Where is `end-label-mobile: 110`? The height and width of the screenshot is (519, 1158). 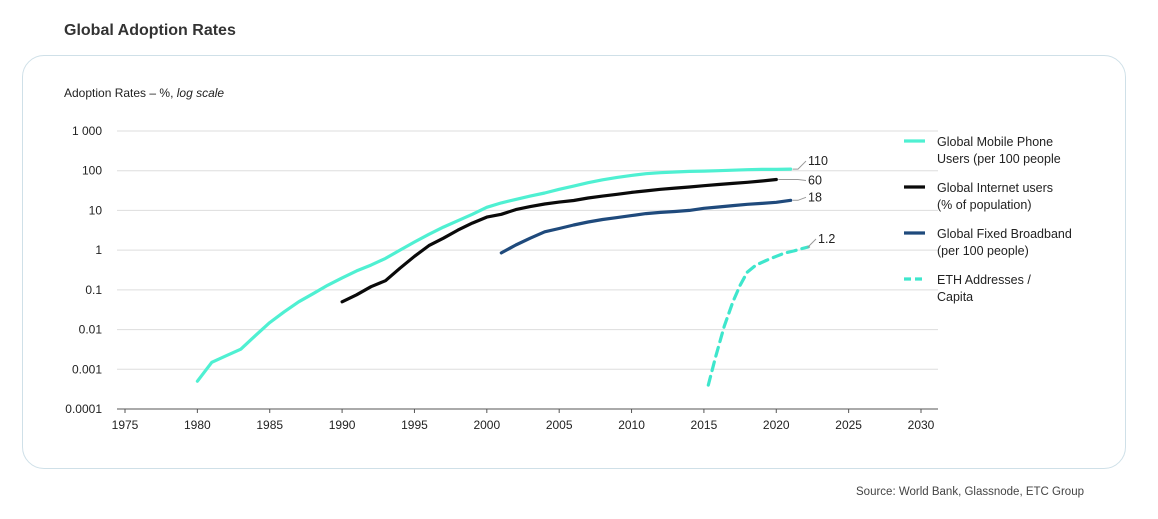
end-label-mobile: 110 is located at coordinates (818, 161).